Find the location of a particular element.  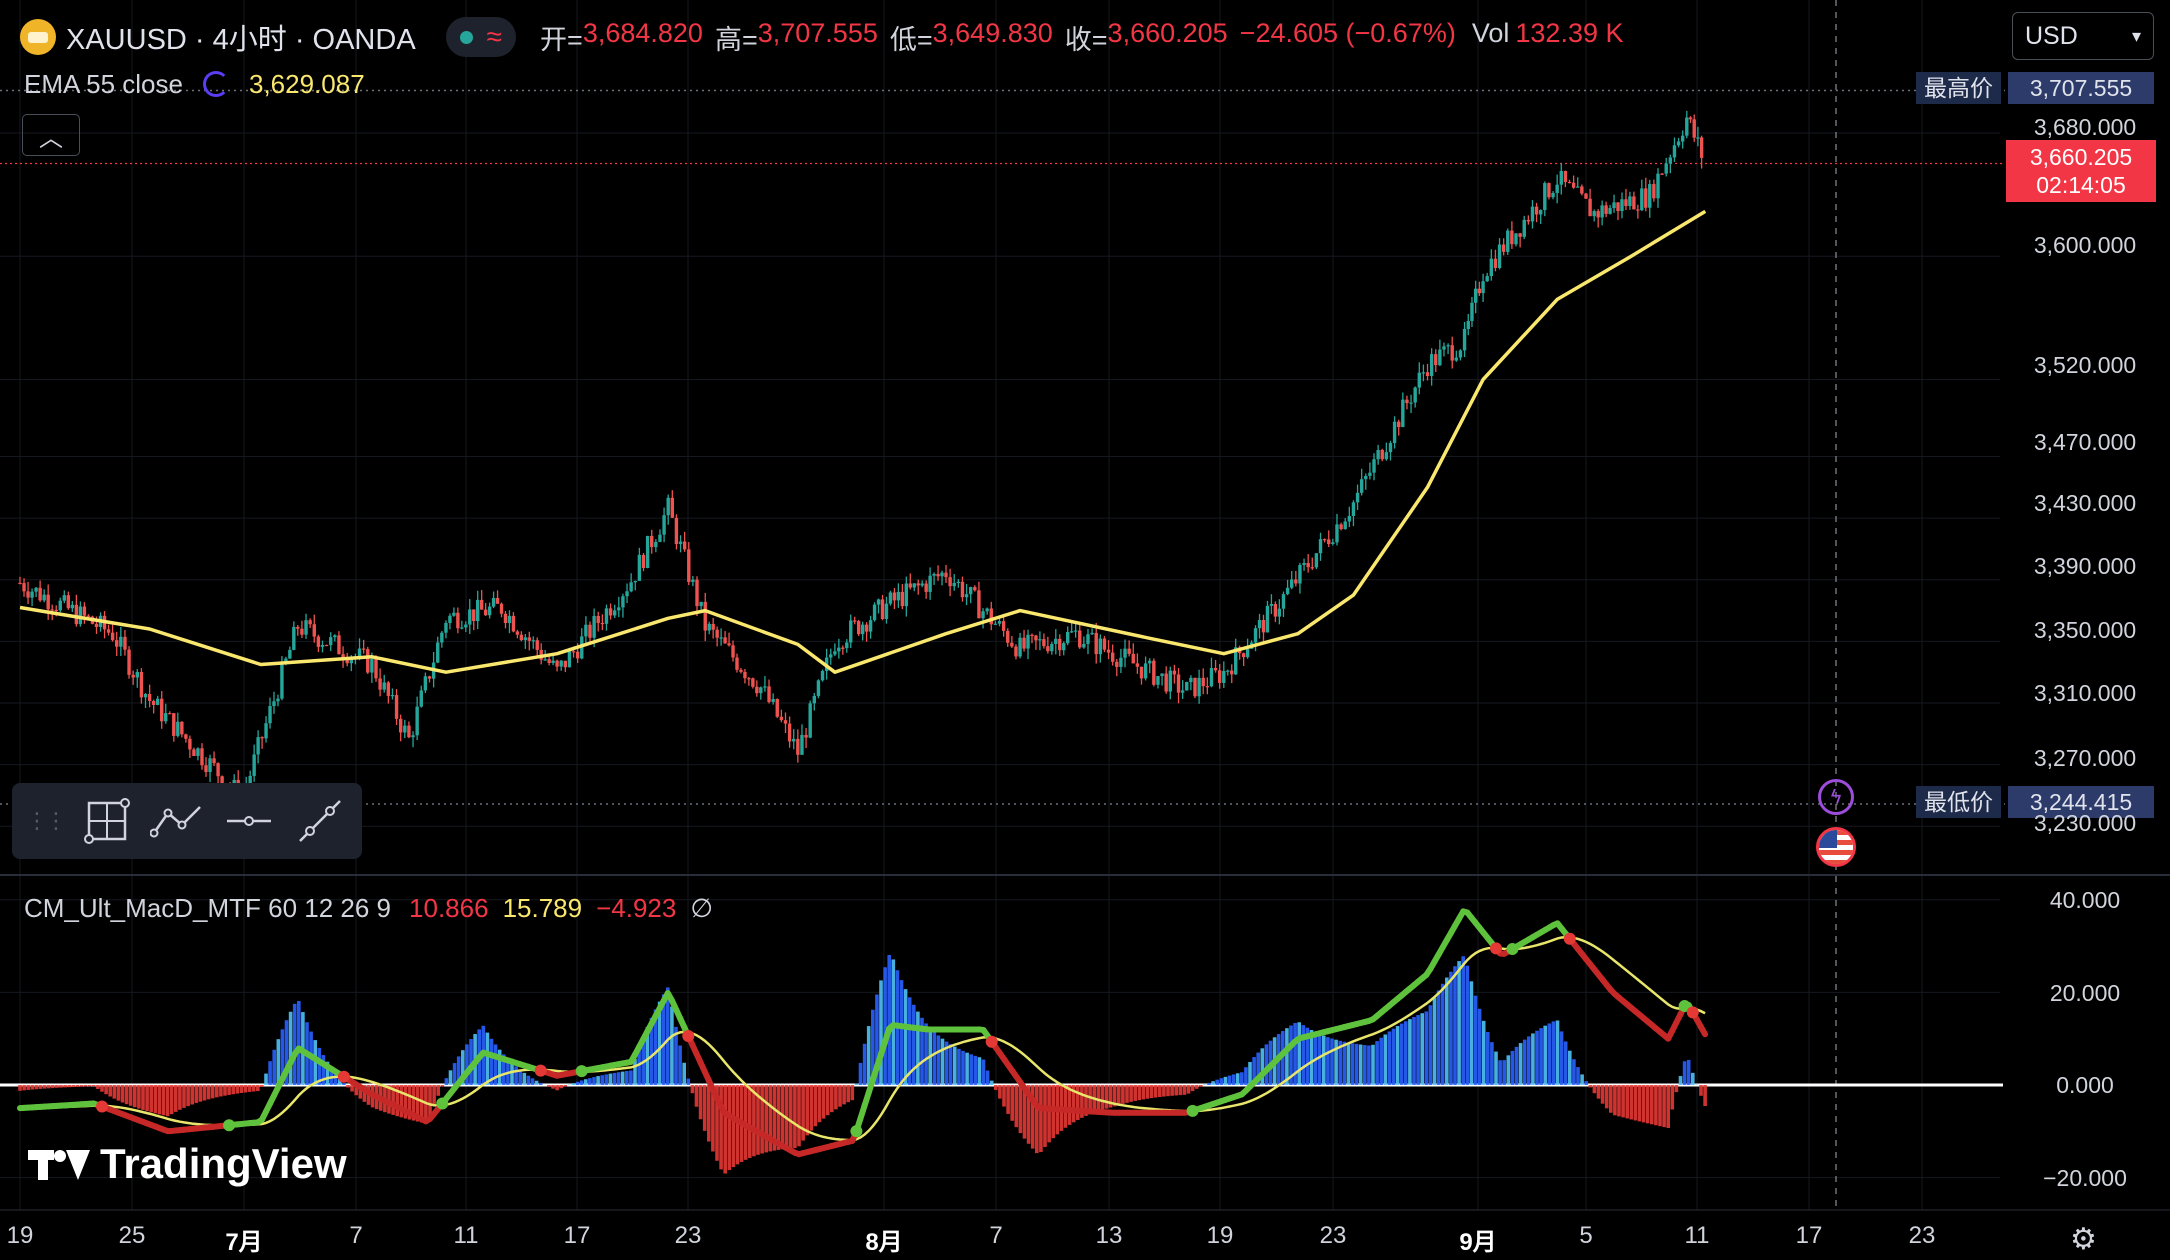

market-status: ≈ is located at coordinates (481, 37).